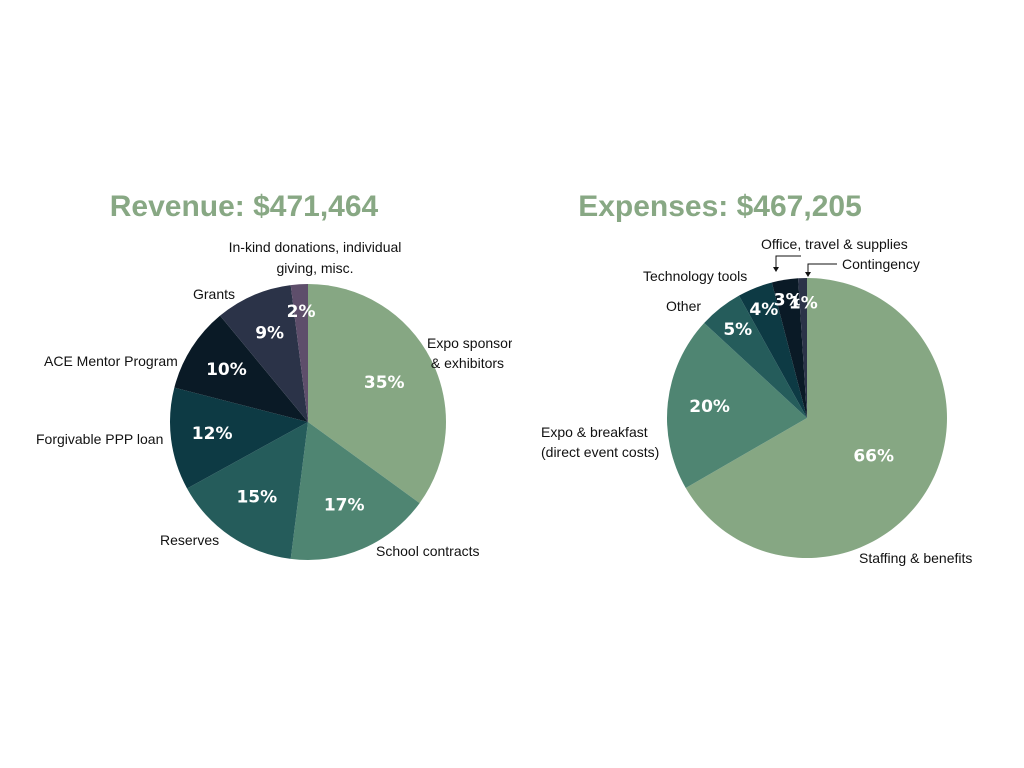 The height and width of the screenshot is (768, 1024). Describe the element at coordinates (384, 383) in the screenshot. I see `revenue-pct-label-0: 35%` at that location.